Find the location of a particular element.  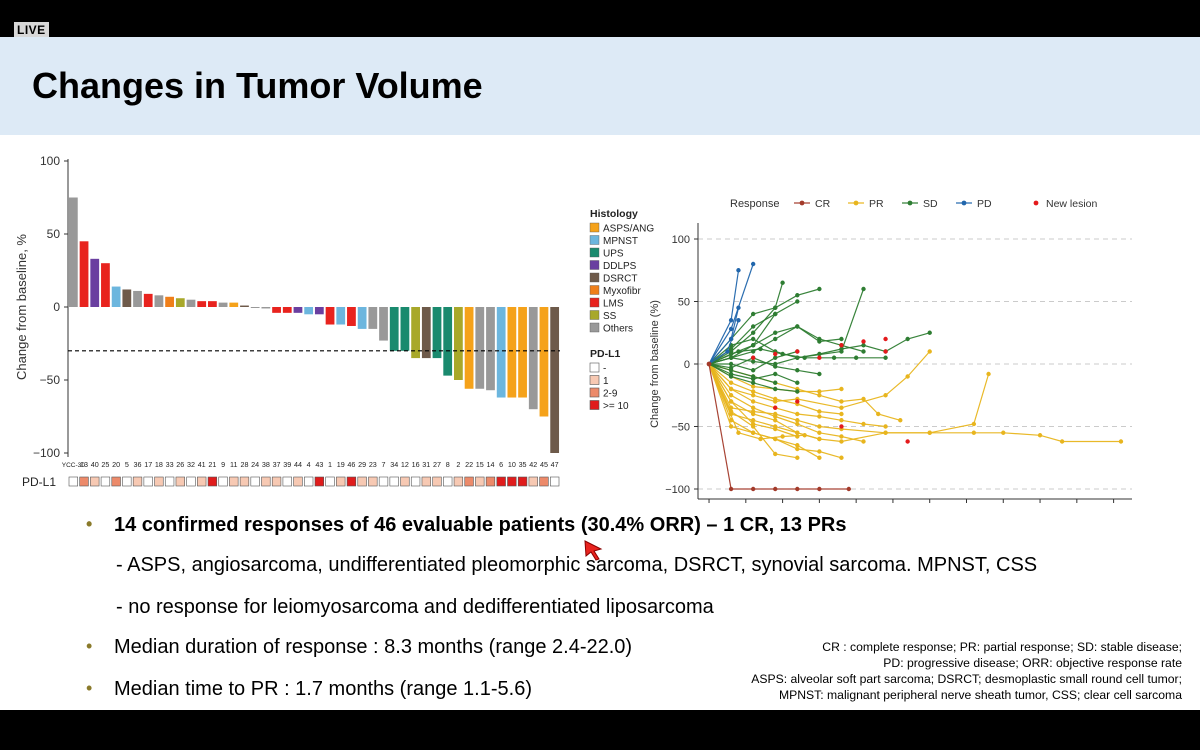

legend-label: DDLPS is located at coordinates (620, 266).